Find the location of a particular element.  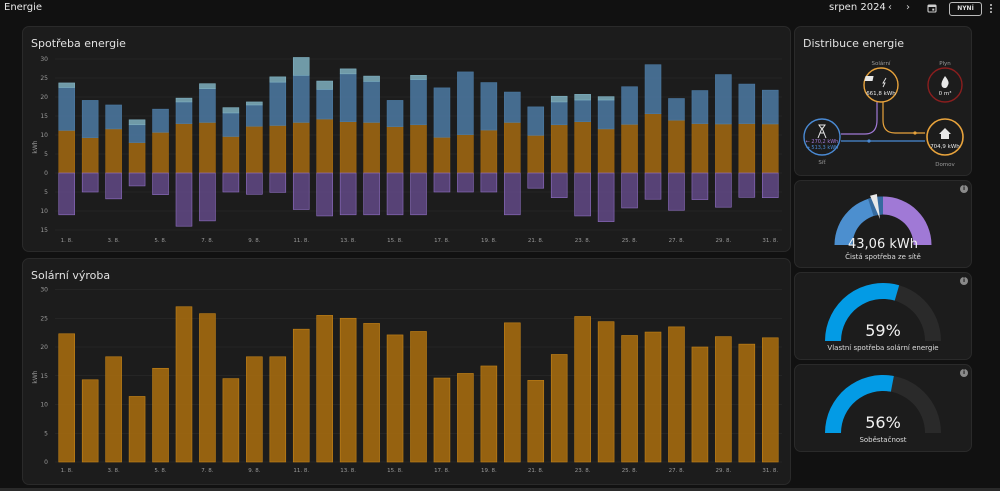

grid-node is located at coordinates (822, 137).